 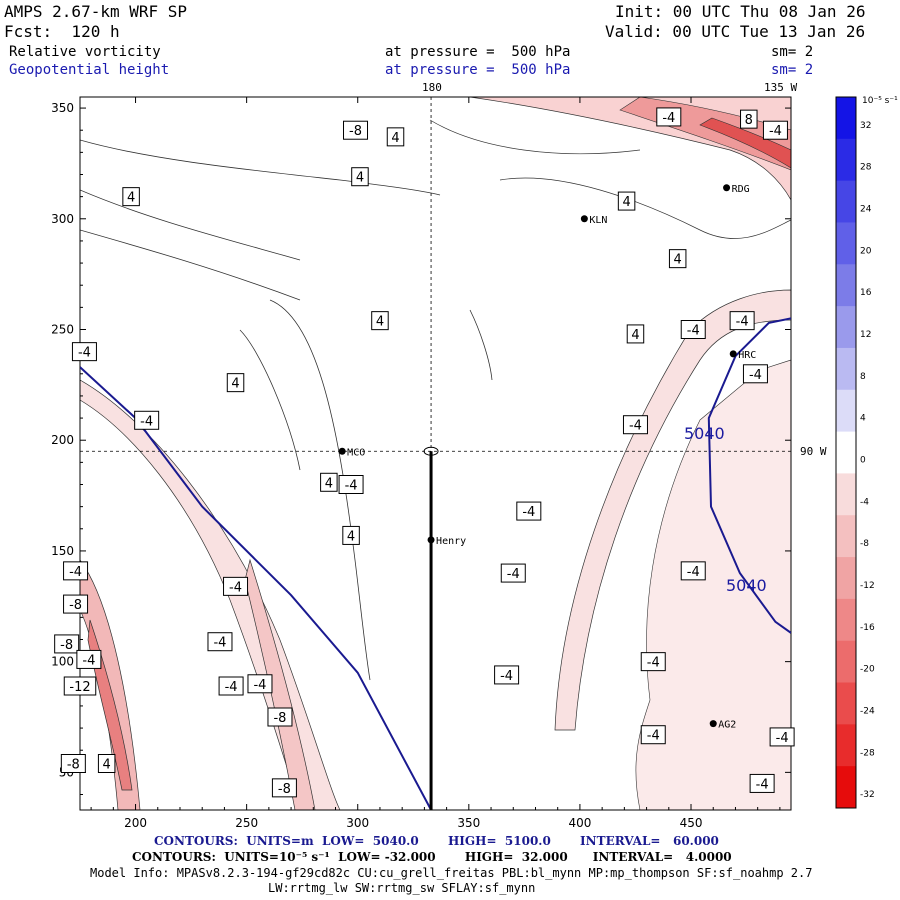 I want to click on y-tick-label: 150, so click(x=62, y=551).